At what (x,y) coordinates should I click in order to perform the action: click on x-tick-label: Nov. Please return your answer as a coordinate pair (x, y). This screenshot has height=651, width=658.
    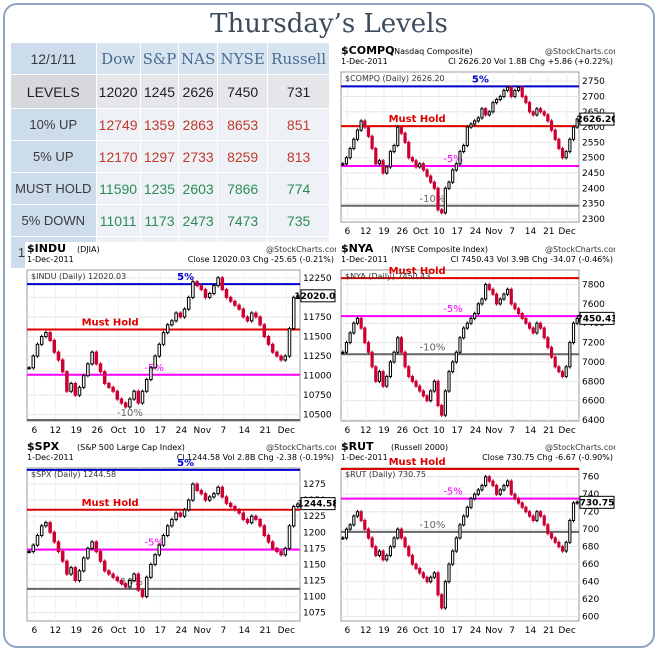
    Looking at the image, I should click on (494, 431).